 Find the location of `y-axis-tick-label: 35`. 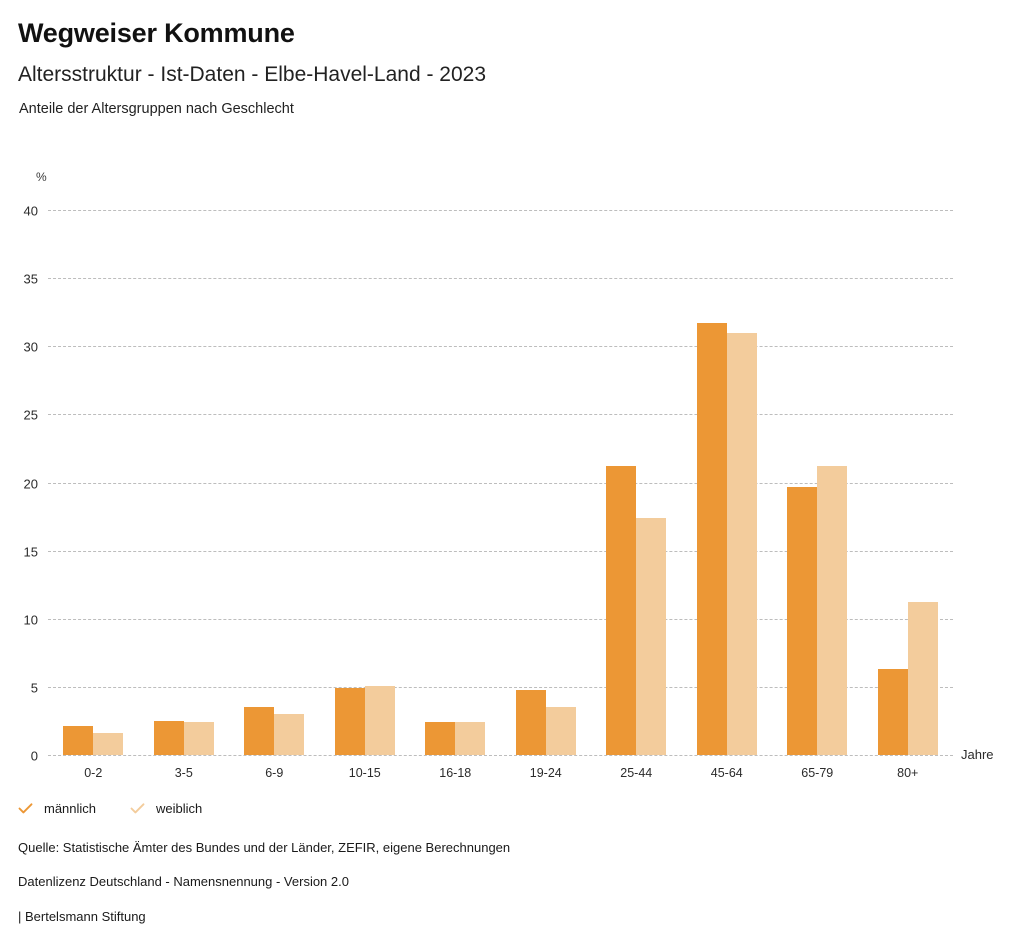

y-axis-tick-label: 35 is located at coordinates (30, 279).